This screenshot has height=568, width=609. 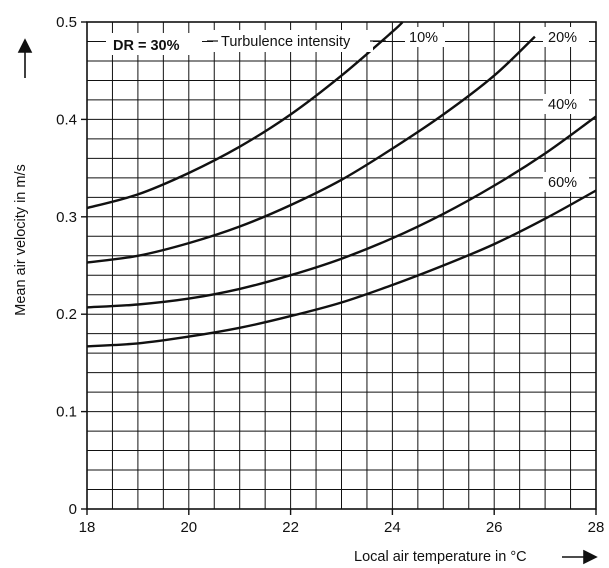 What do you see at coordinates (66, 22) in the screenshot?
I see `y-tick-label: 0.5` at bounding box center [66, 22].